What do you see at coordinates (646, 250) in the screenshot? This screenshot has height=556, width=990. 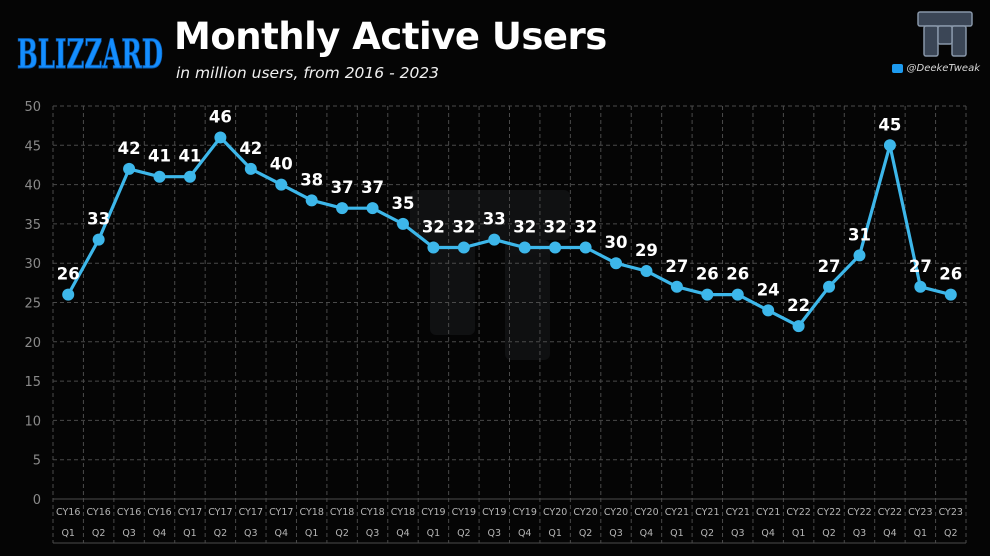 I see `data-label: 29` at bounding box center [646, 250].